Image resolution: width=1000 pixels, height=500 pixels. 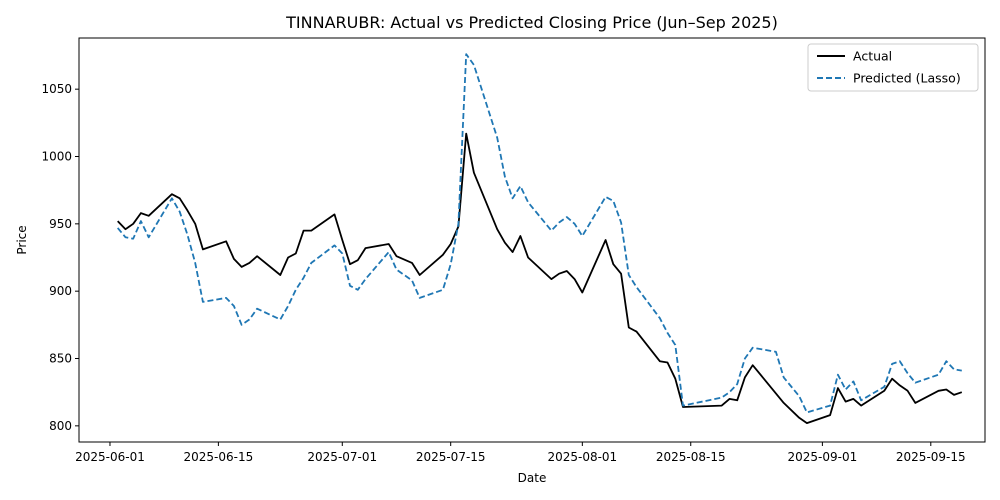 I want to click on y-axis-label: Price, so click(x=22, y=239).